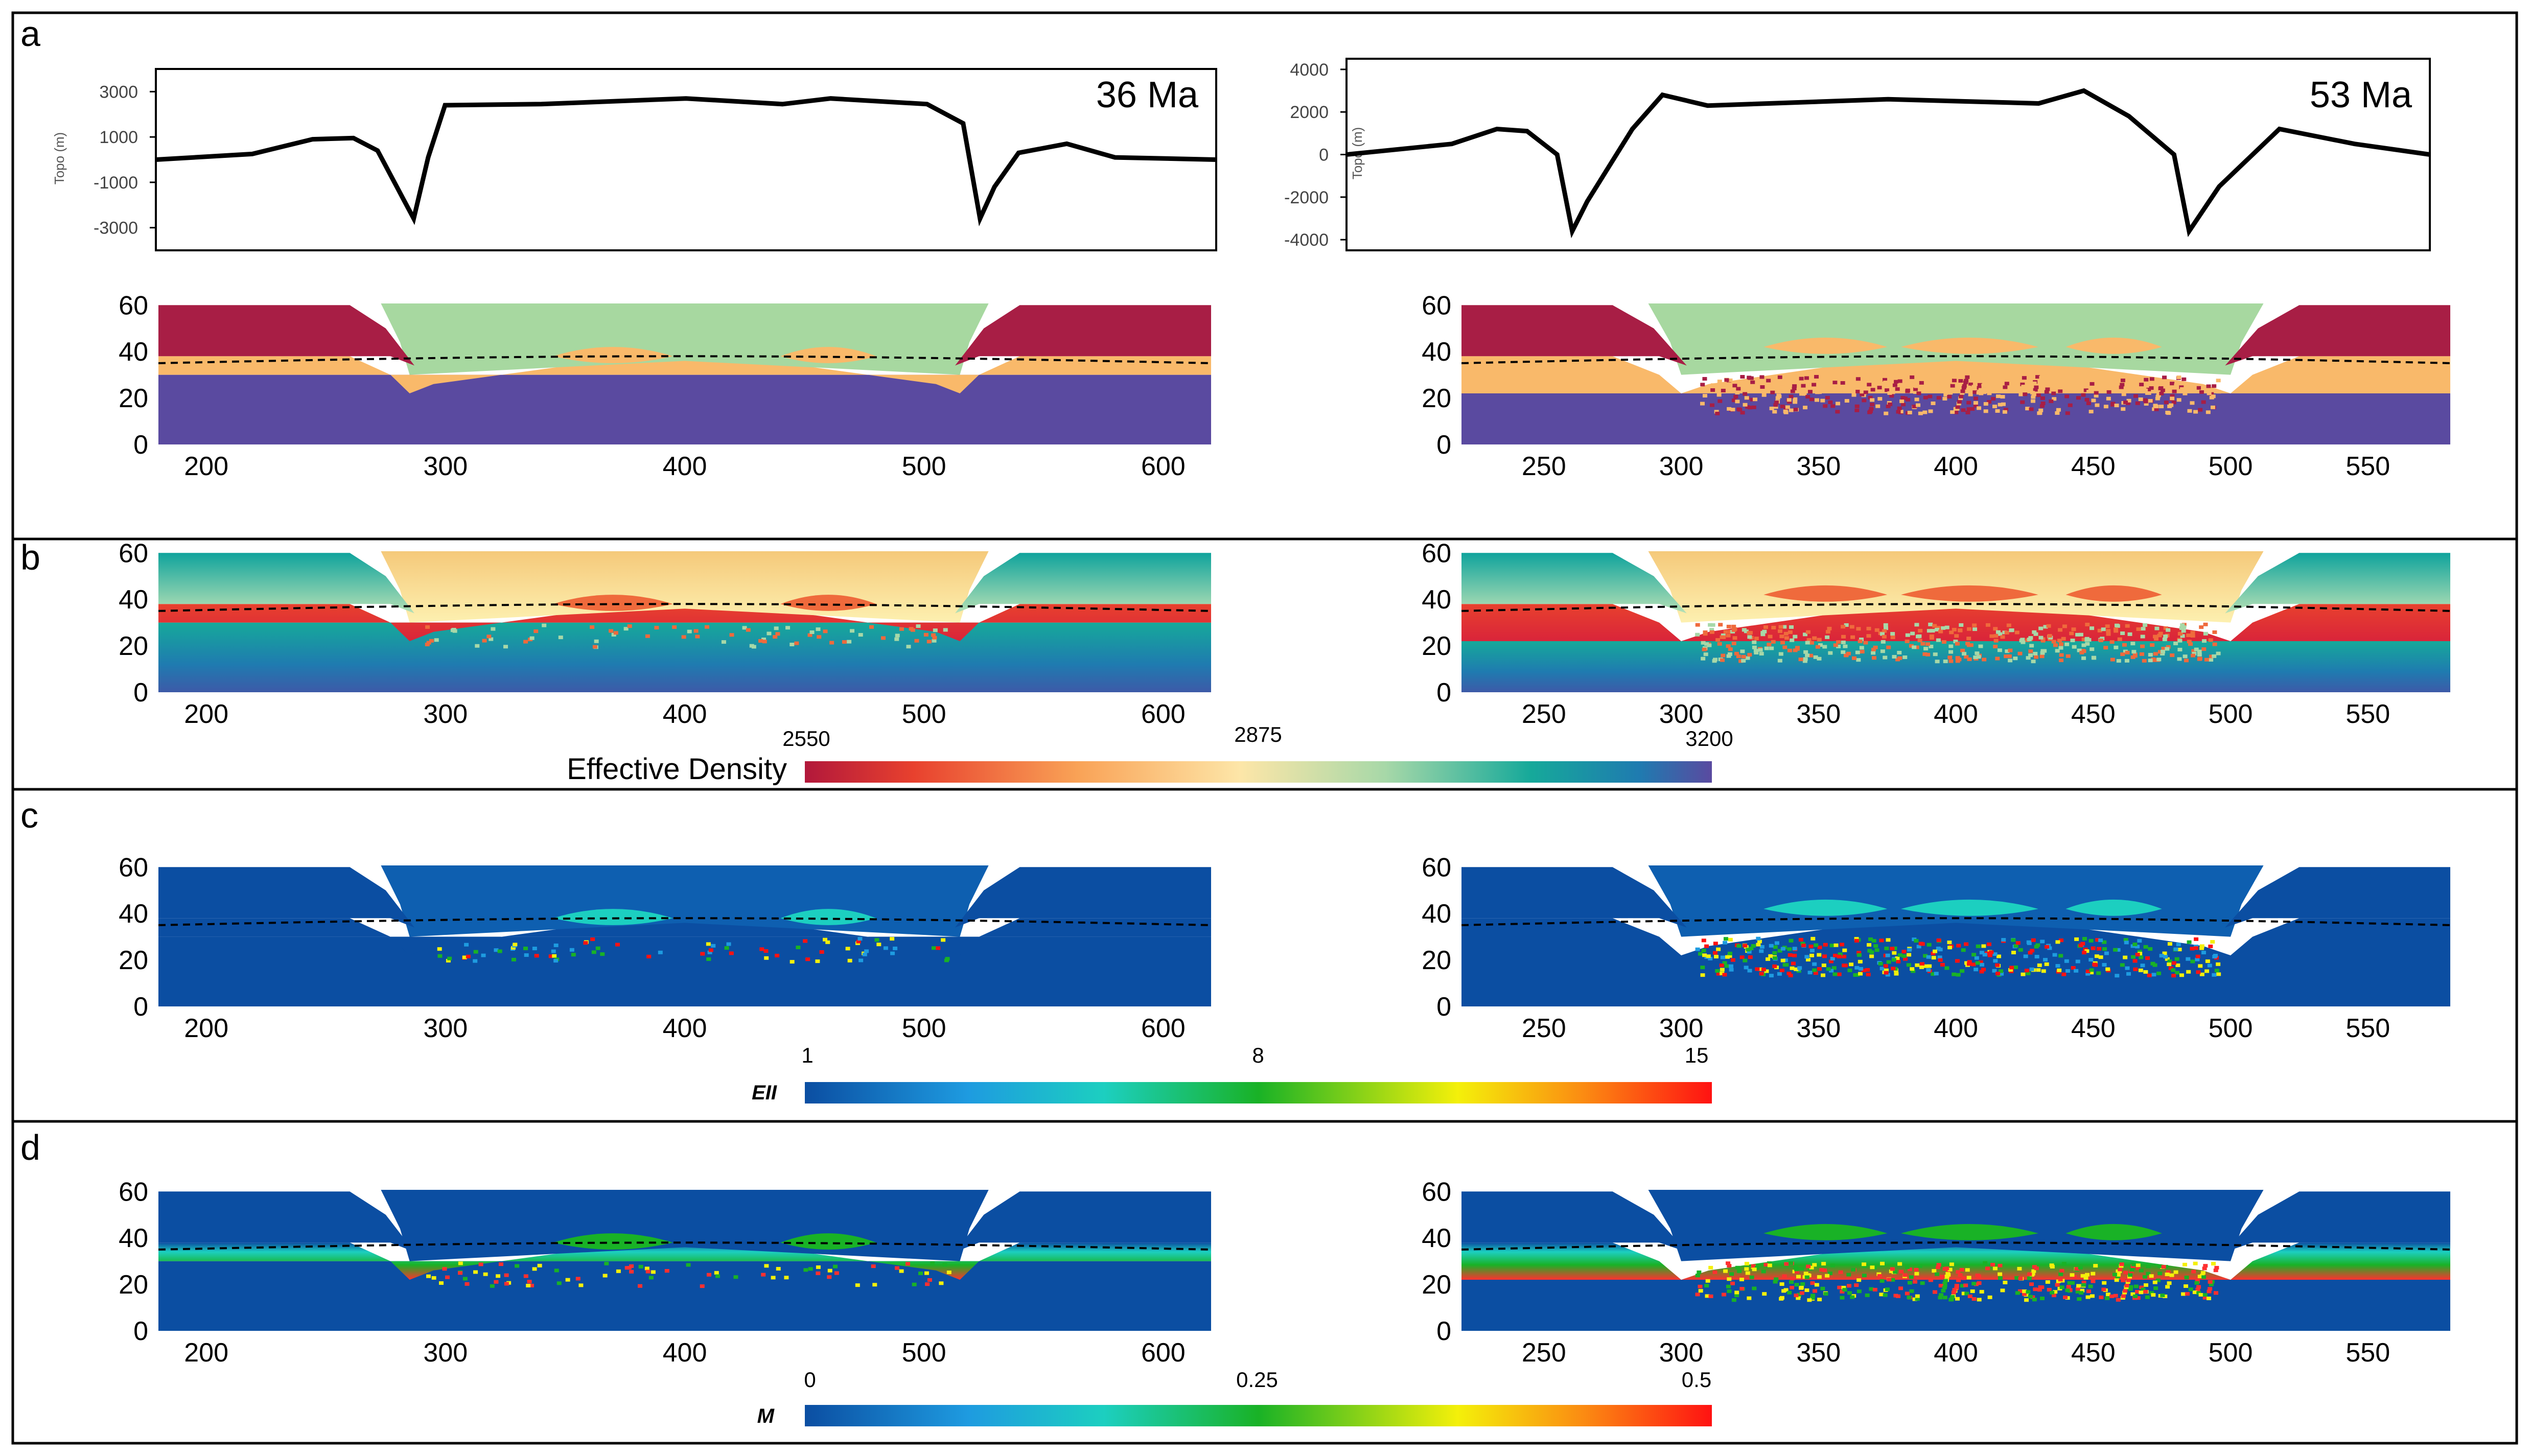 This screenshot has width=2530, height=1456. Describe the element at coordinates (116, 228) in the screenshot. I see `topo36-ytick-3: -3000` at that location.